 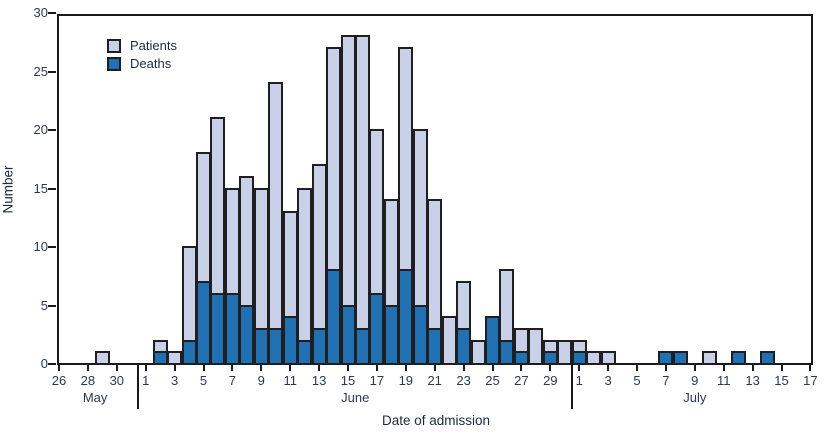 What do you see at coordinates (44, 305) in the screenshot?
I see `y-tick-label: 5` at bounding box center [44, 305].